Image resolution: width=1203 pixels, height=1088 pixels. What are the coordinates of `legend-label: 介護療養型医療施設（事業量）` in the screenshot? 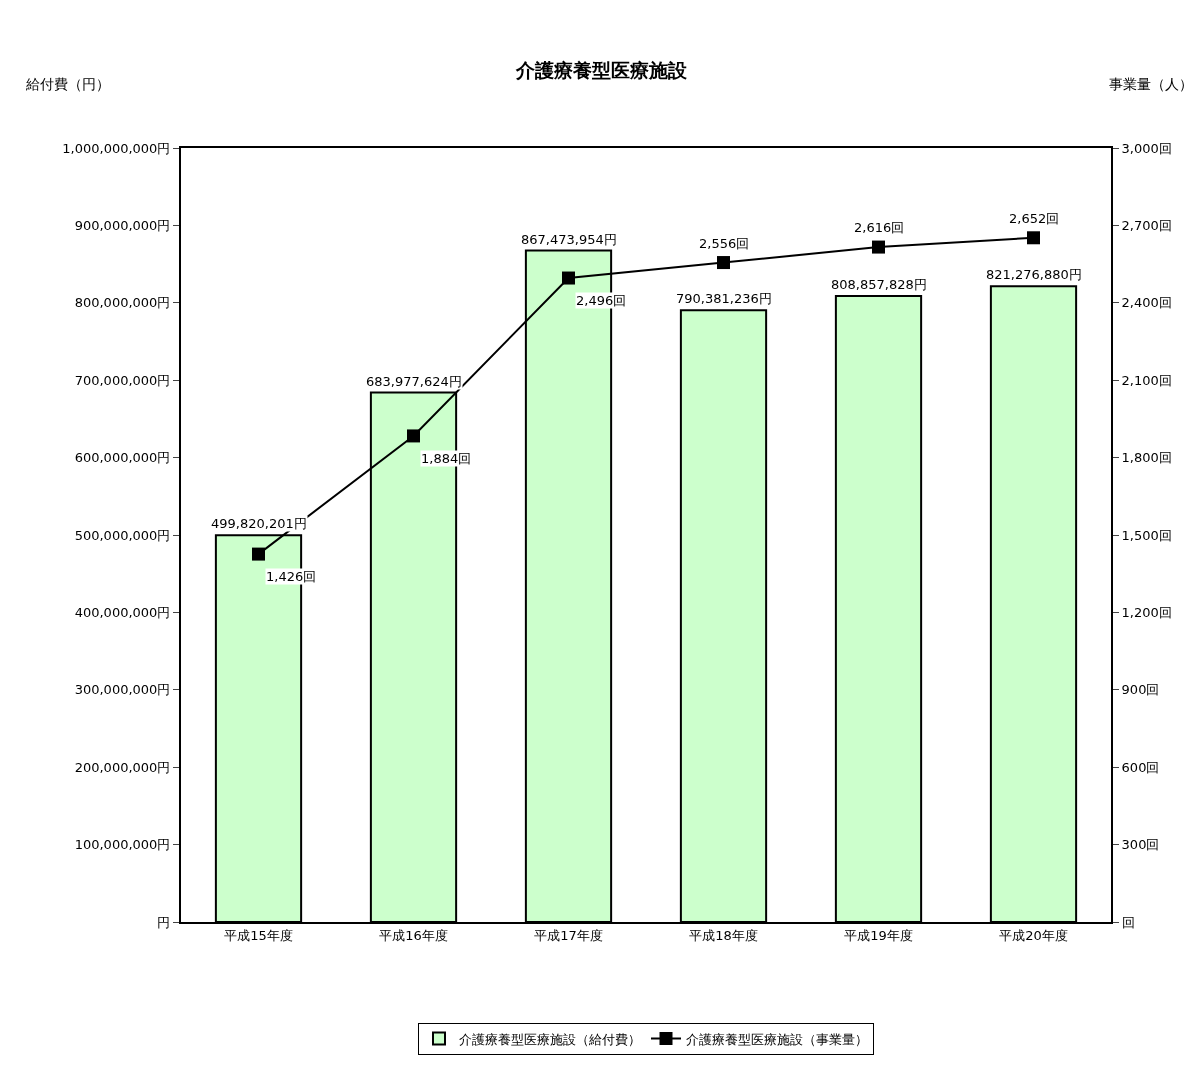 It's located at (777, 1039).